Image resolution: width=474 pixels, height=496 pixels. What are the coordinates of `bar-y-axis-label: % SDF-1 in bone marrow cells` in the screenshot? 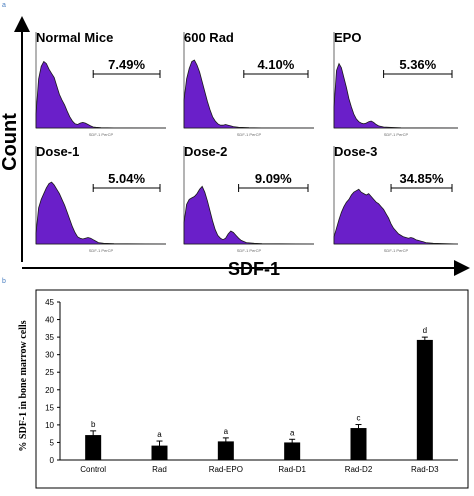 It's located at (23, 385).